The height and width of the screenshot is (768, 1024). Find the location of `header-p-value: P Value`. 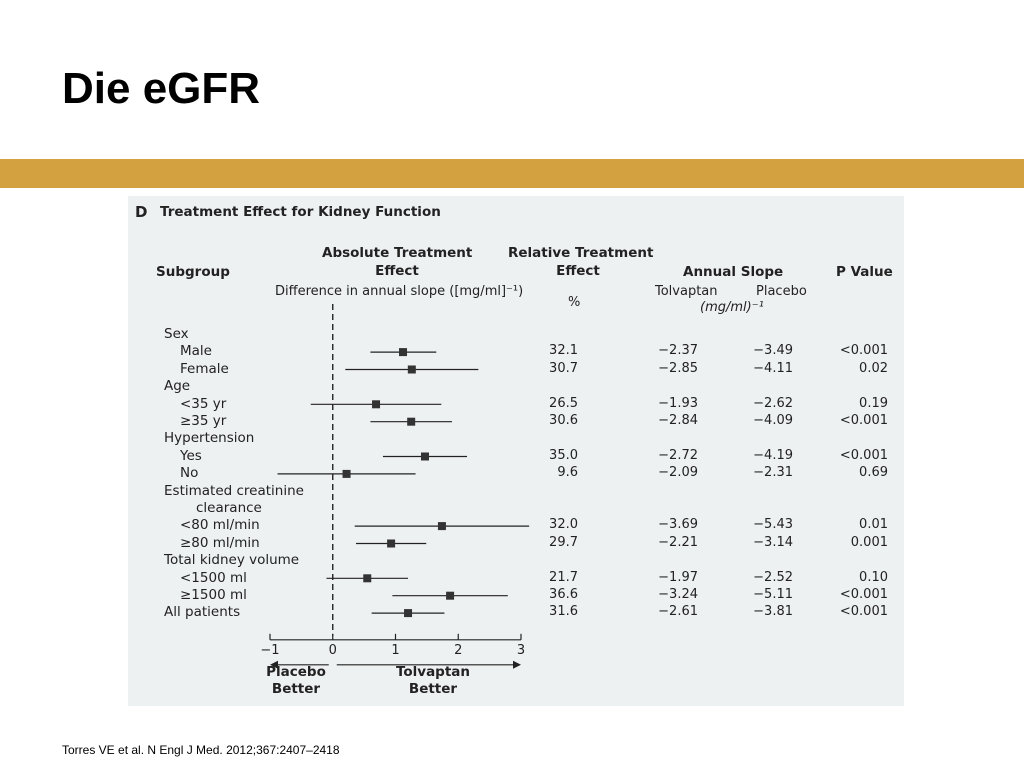

header-p-value: P Value is located at coordinates (864, 272).